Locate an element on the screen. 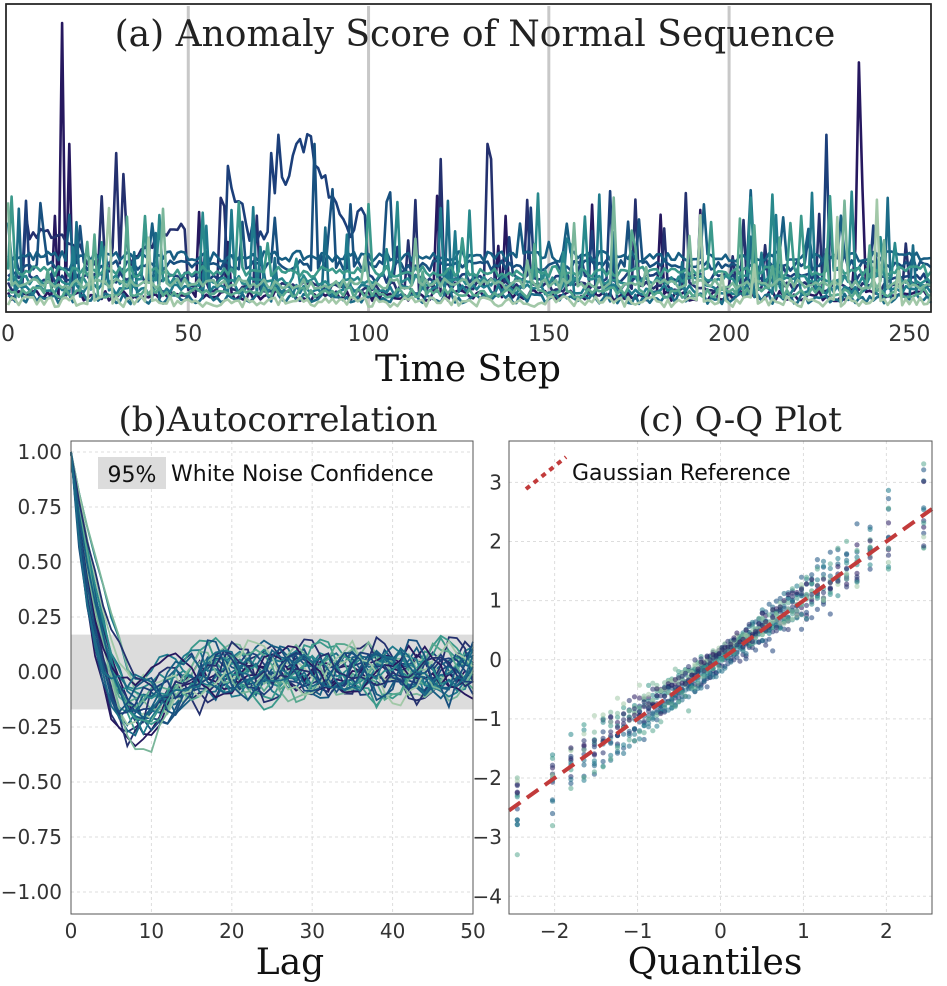 This screenshot has width=947, height=986. legend-band-label: White Noise Confidence is located at coordinates (302, 474).